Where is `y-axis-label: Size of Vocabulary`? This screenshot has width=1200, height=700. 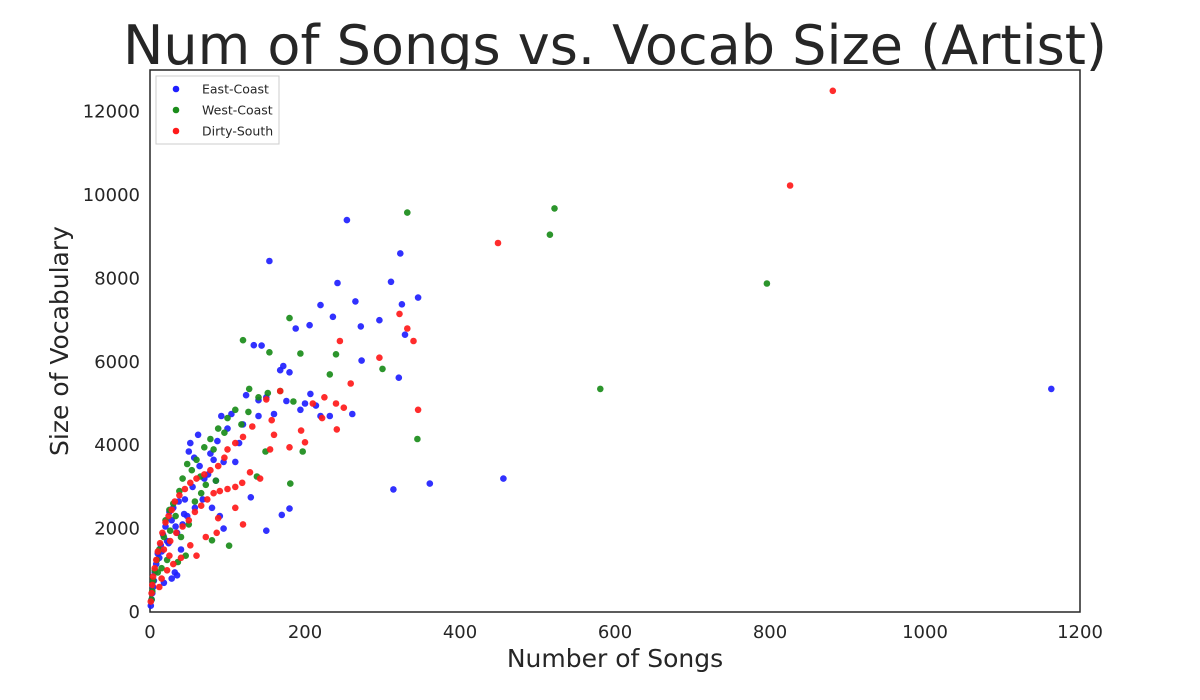
y-axis-label: Size of Vocabulary is located at coordinates (59, 341).